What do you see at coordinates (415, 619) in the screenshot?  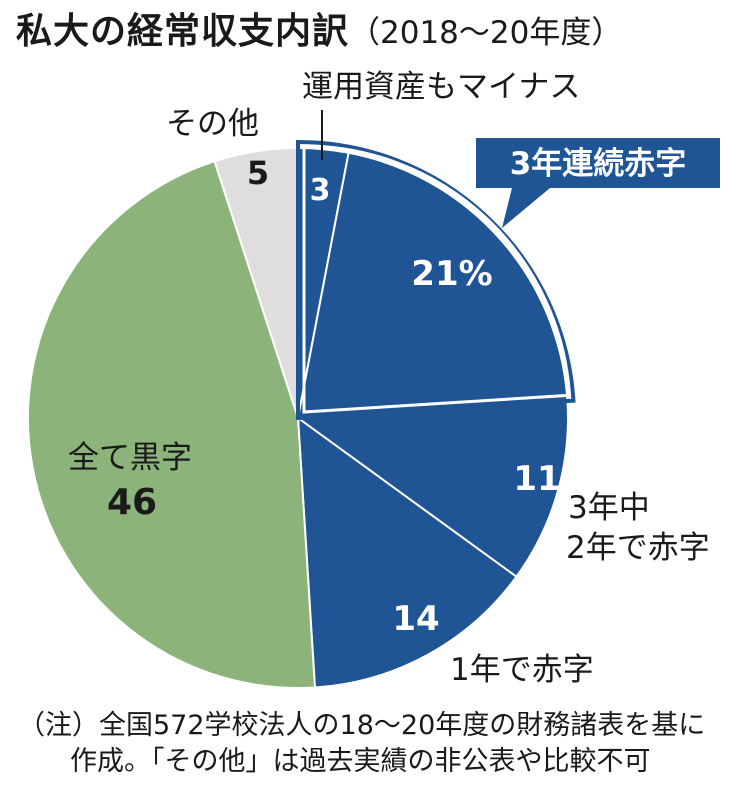 I see `value-label-3: 14` at bounding box center [415, 619].